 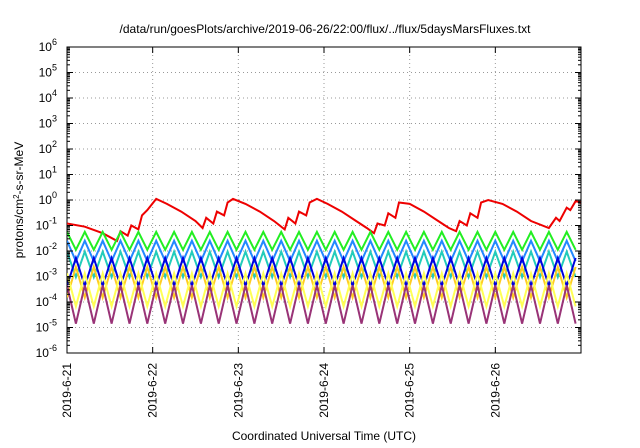 What do you see at coordinates (238, 390) in the screenshot?
I see `x-tick-label: 2019-6-23` at bounding box center [238, 390].